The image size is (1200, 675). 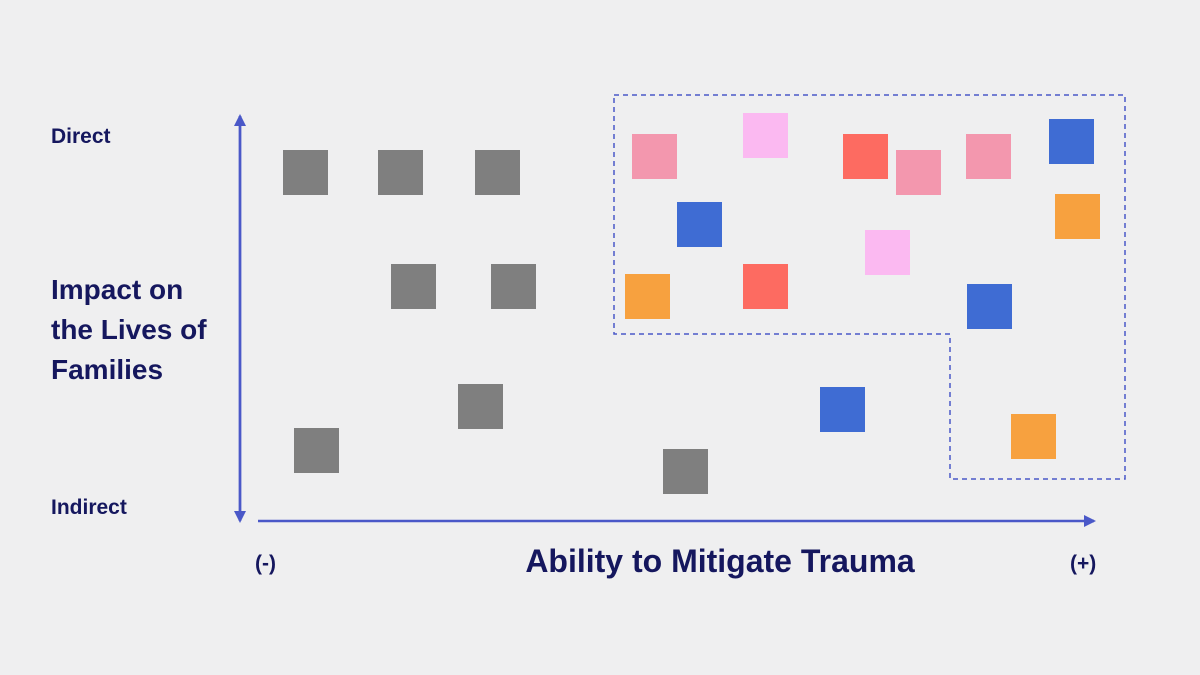 What do you see at coordinates (81, 136) in the screenshot?
I see `y-axis-top-label: Direct` at bounding box center [81, 136].